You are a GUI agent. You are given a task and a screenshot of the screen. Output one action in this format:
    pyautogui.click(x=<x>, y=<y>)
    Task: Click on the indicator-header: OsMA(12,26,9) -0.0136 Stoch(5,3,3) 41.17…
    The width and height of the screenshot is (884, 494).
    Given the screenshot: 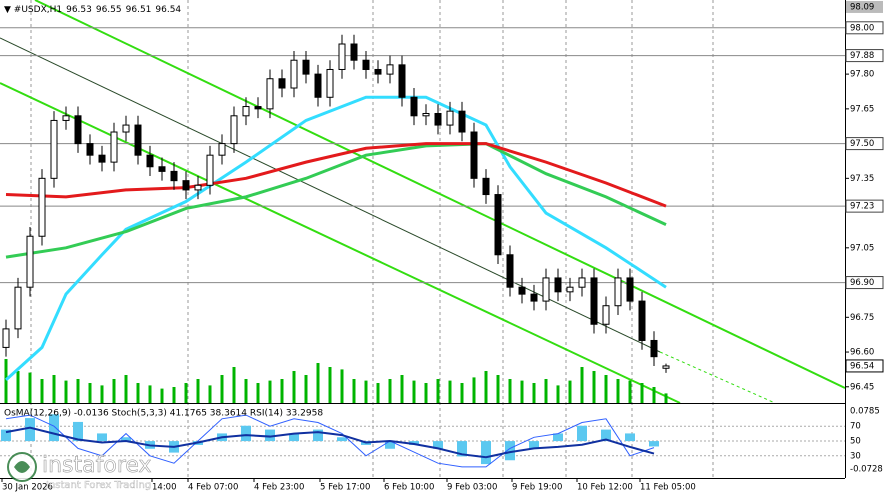 What is the action you would take?
    pyautogui.click(x=163, y=414)
    